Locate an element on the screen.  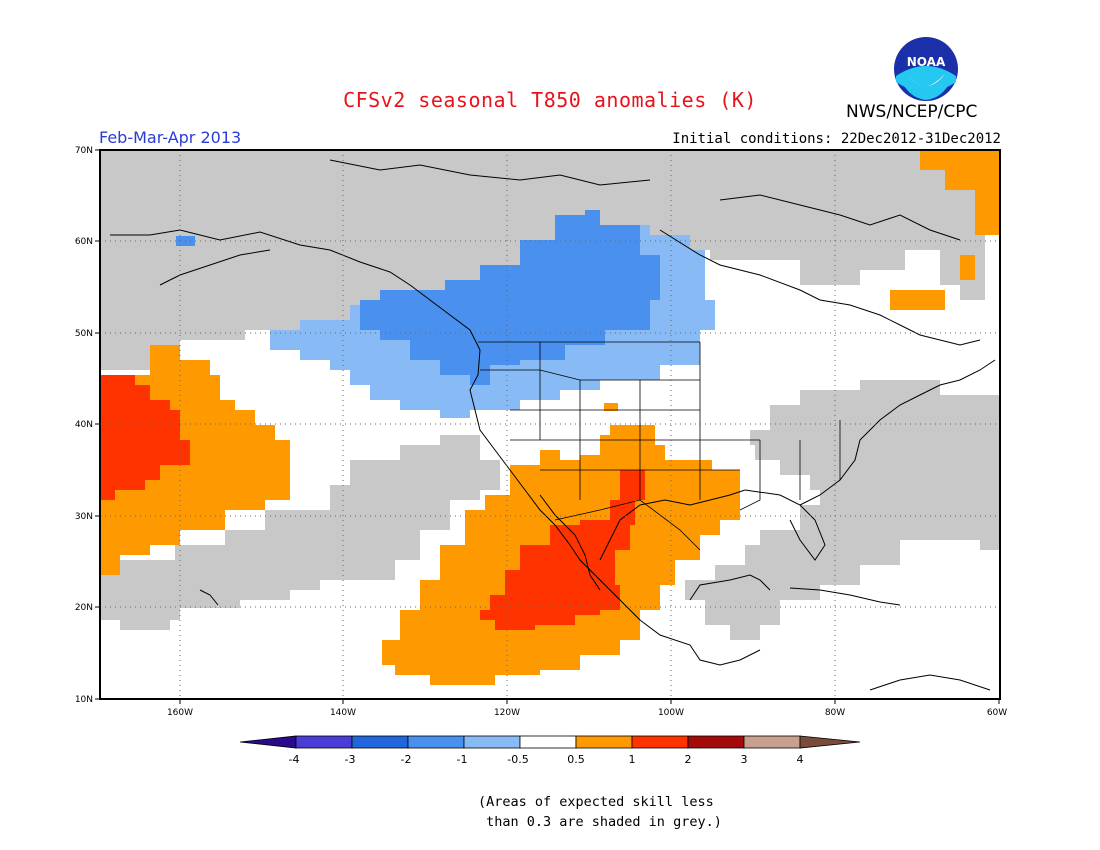
skill-note-line: (Areas of expected skill less is located at coordinates (596, 802).